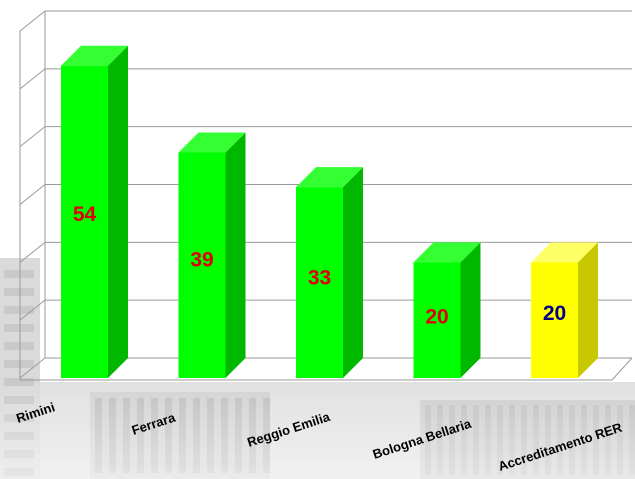 The height and width of the screenshot is (479, 635). I want to click on bar: 54, so click(94, 211).